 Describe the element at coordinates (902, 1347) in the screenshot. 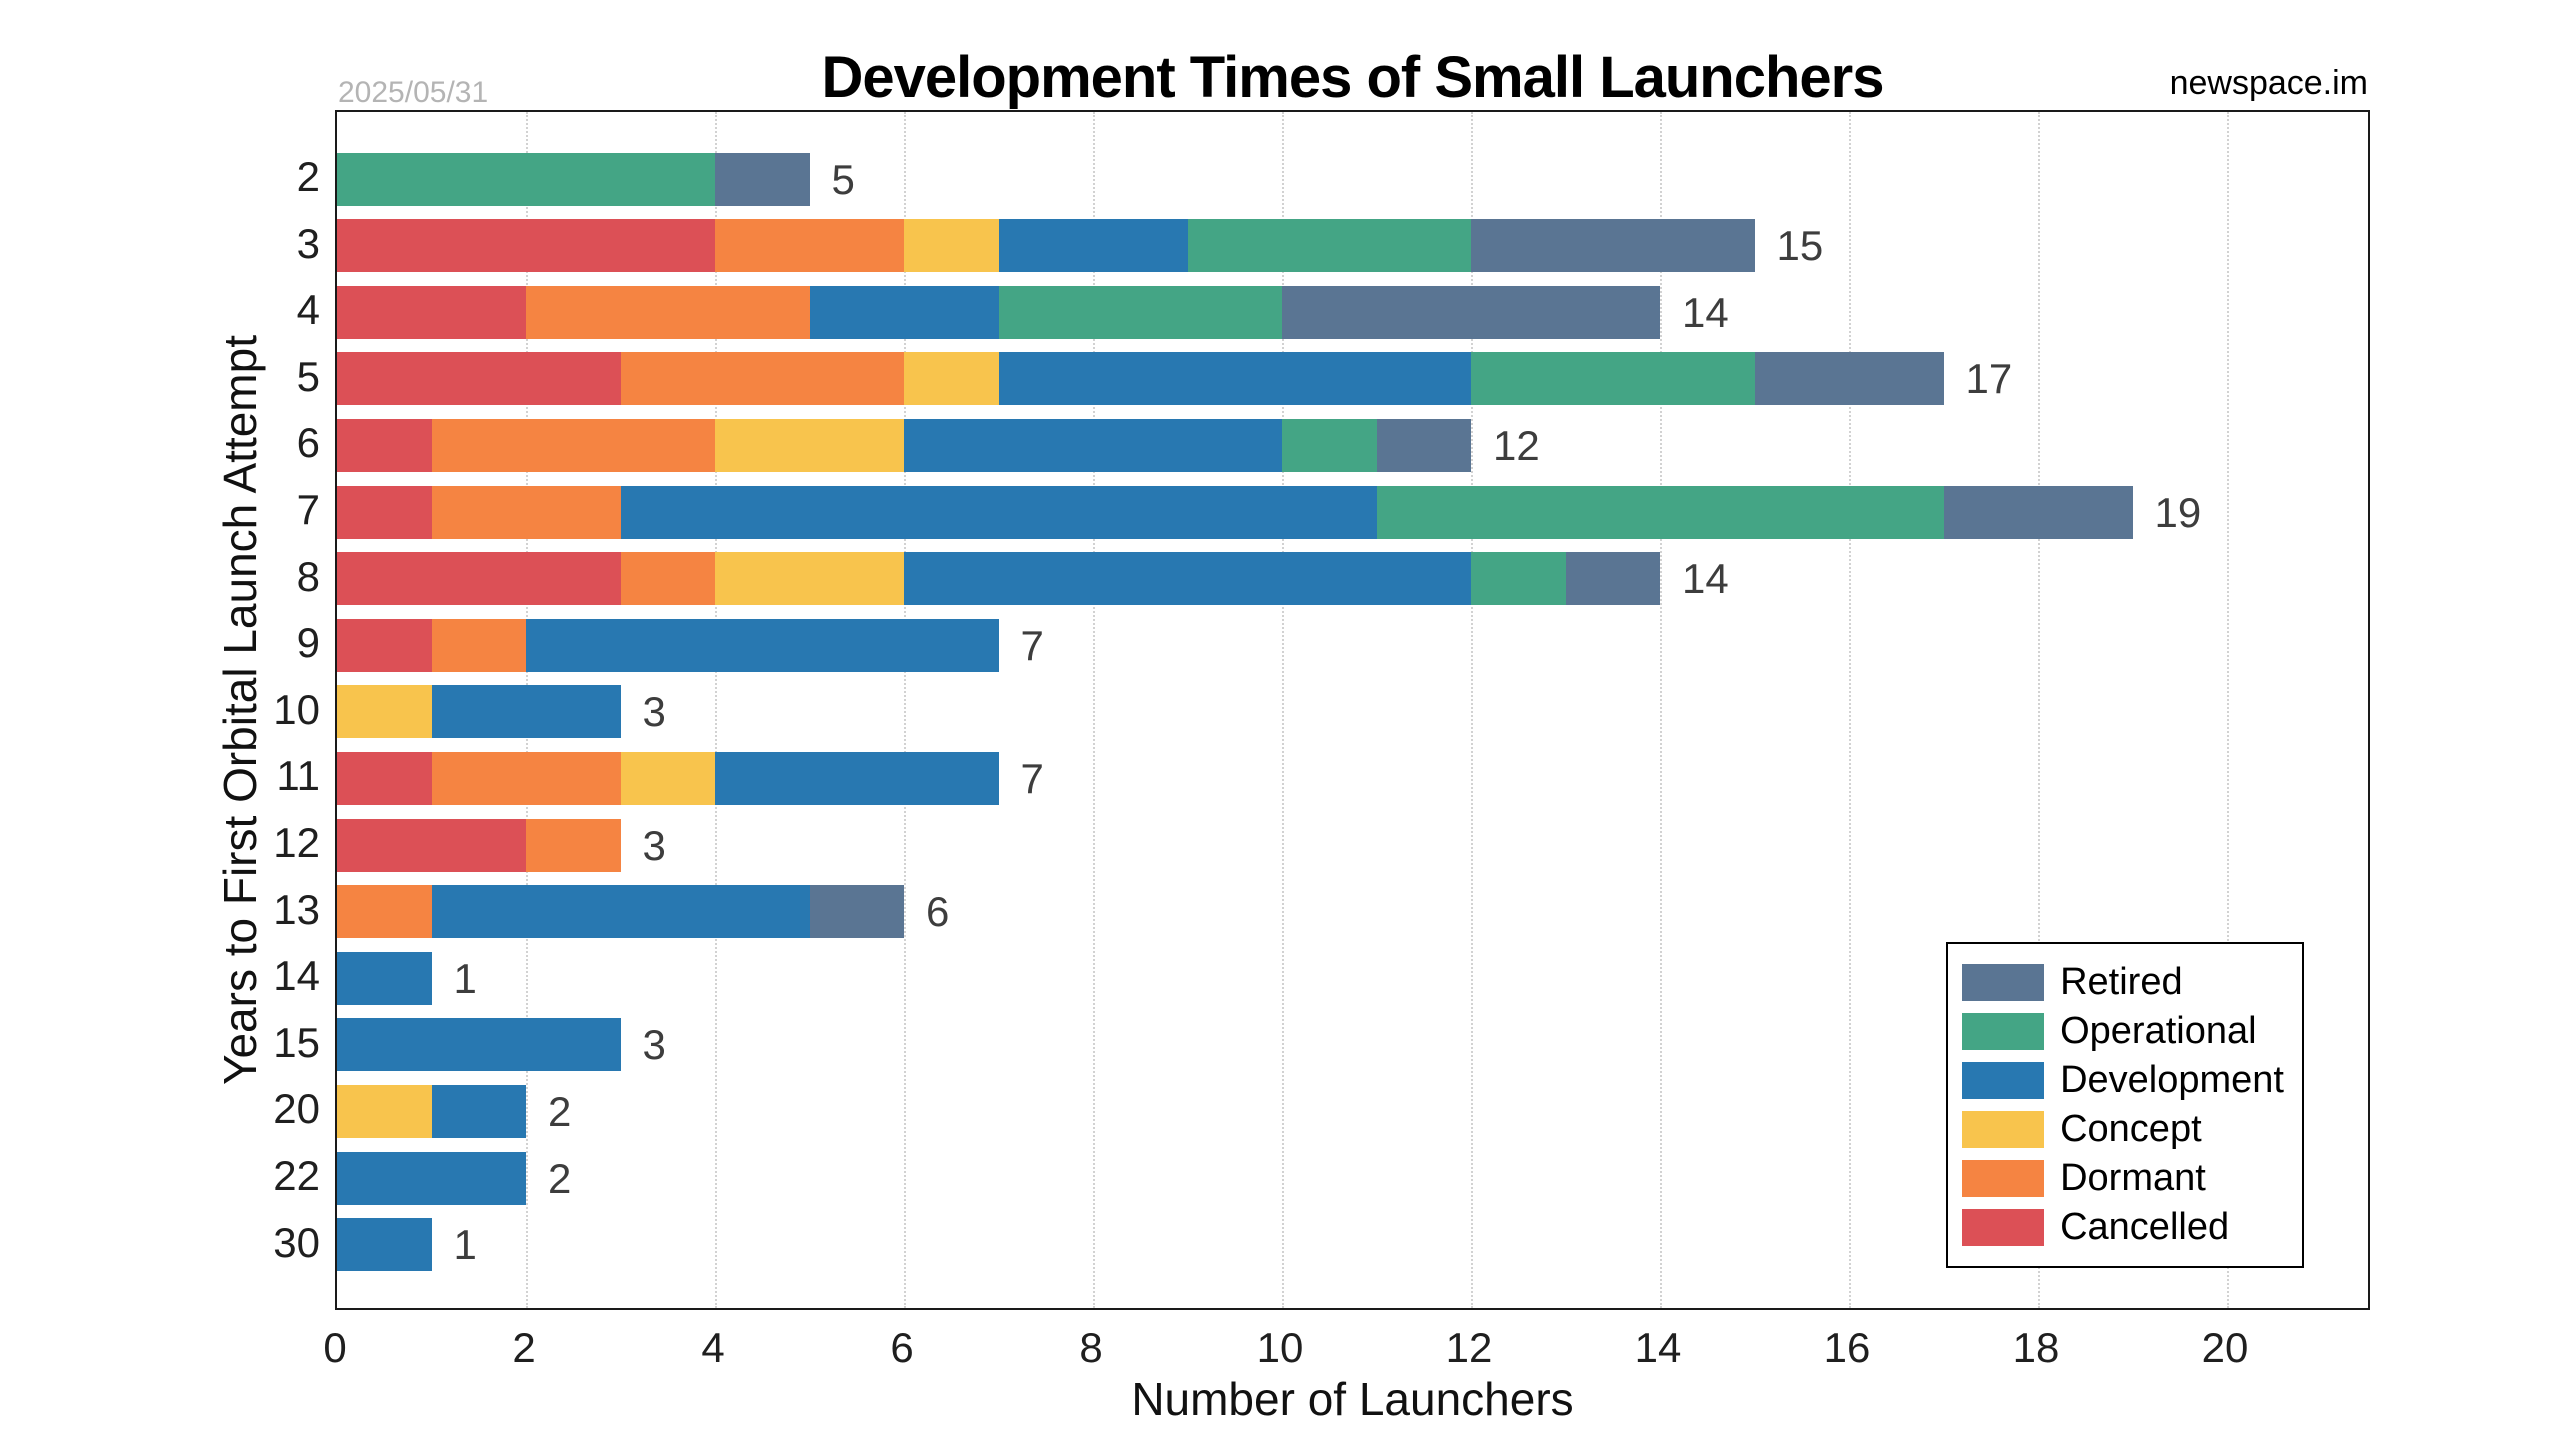

I see `x-tick-label-6: 6` at that location.